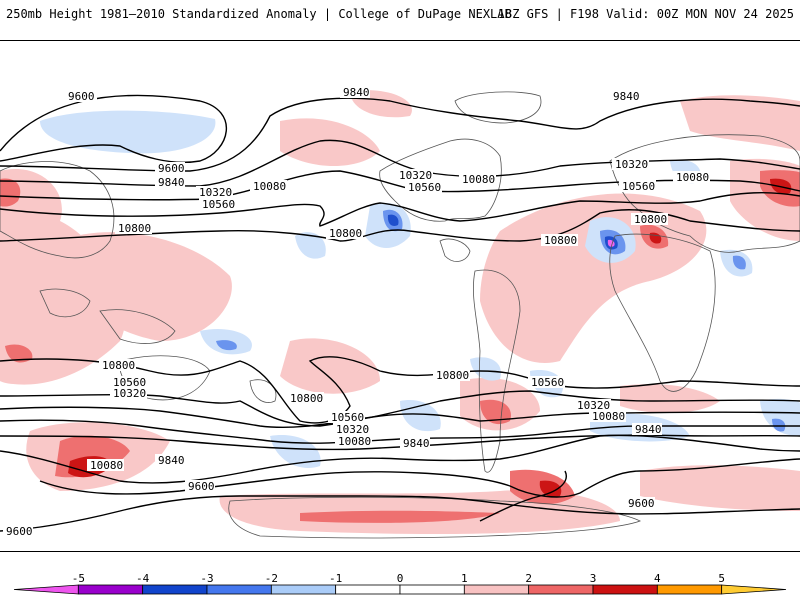 This screenshot has height=604, width=800. I want to click on strong-negative-shading, so click(502, 232).